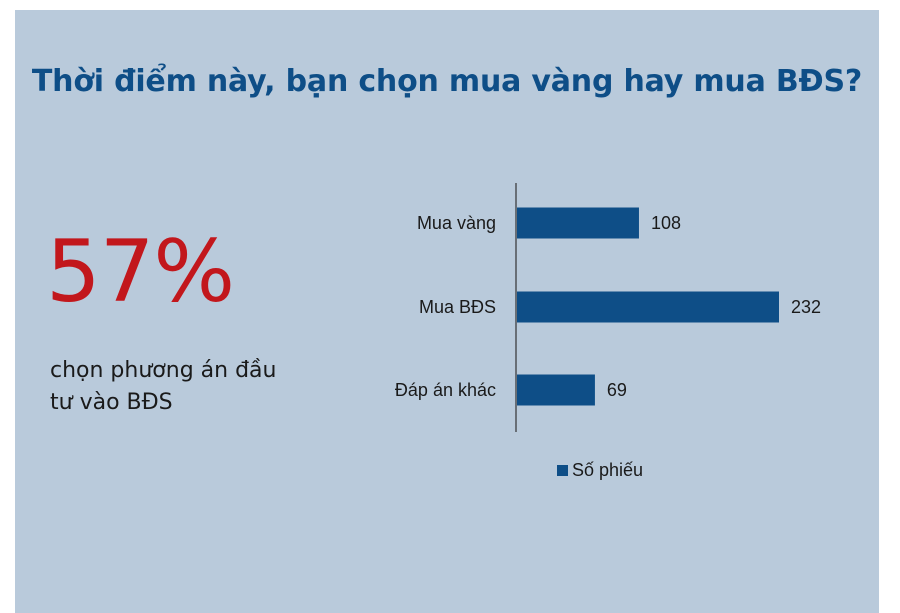 This screenshot has width=900, height=613. Describe the element at coordinates (140, 272) in the screenshot. I see `highlight-percent: 57%` at that location.